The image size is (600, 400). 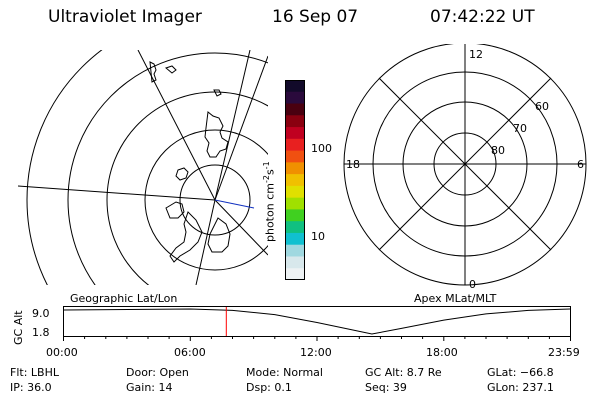 What do you see at coordinates (149, 387) in the screenshot?
I see `gain-info: Gain: 14` at bounding box center [149, 387].